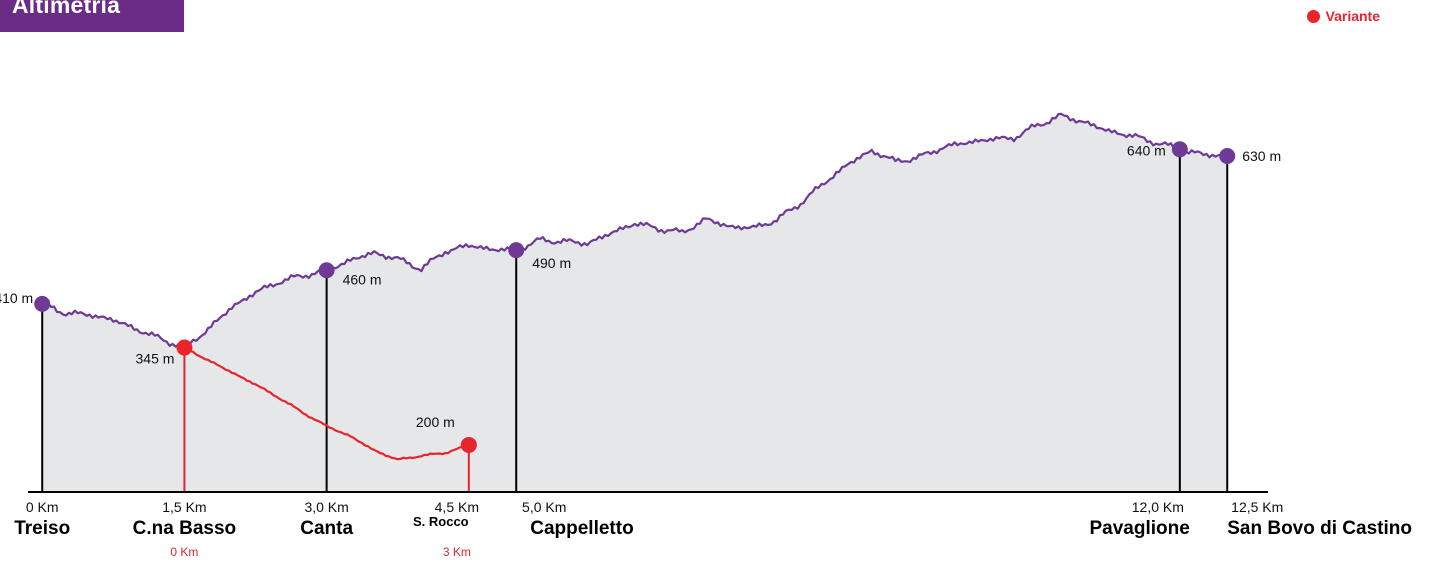 This screenshot has height=562, width=1434. I want to click on place-name-3: S. Rocco, so click(441, 521).